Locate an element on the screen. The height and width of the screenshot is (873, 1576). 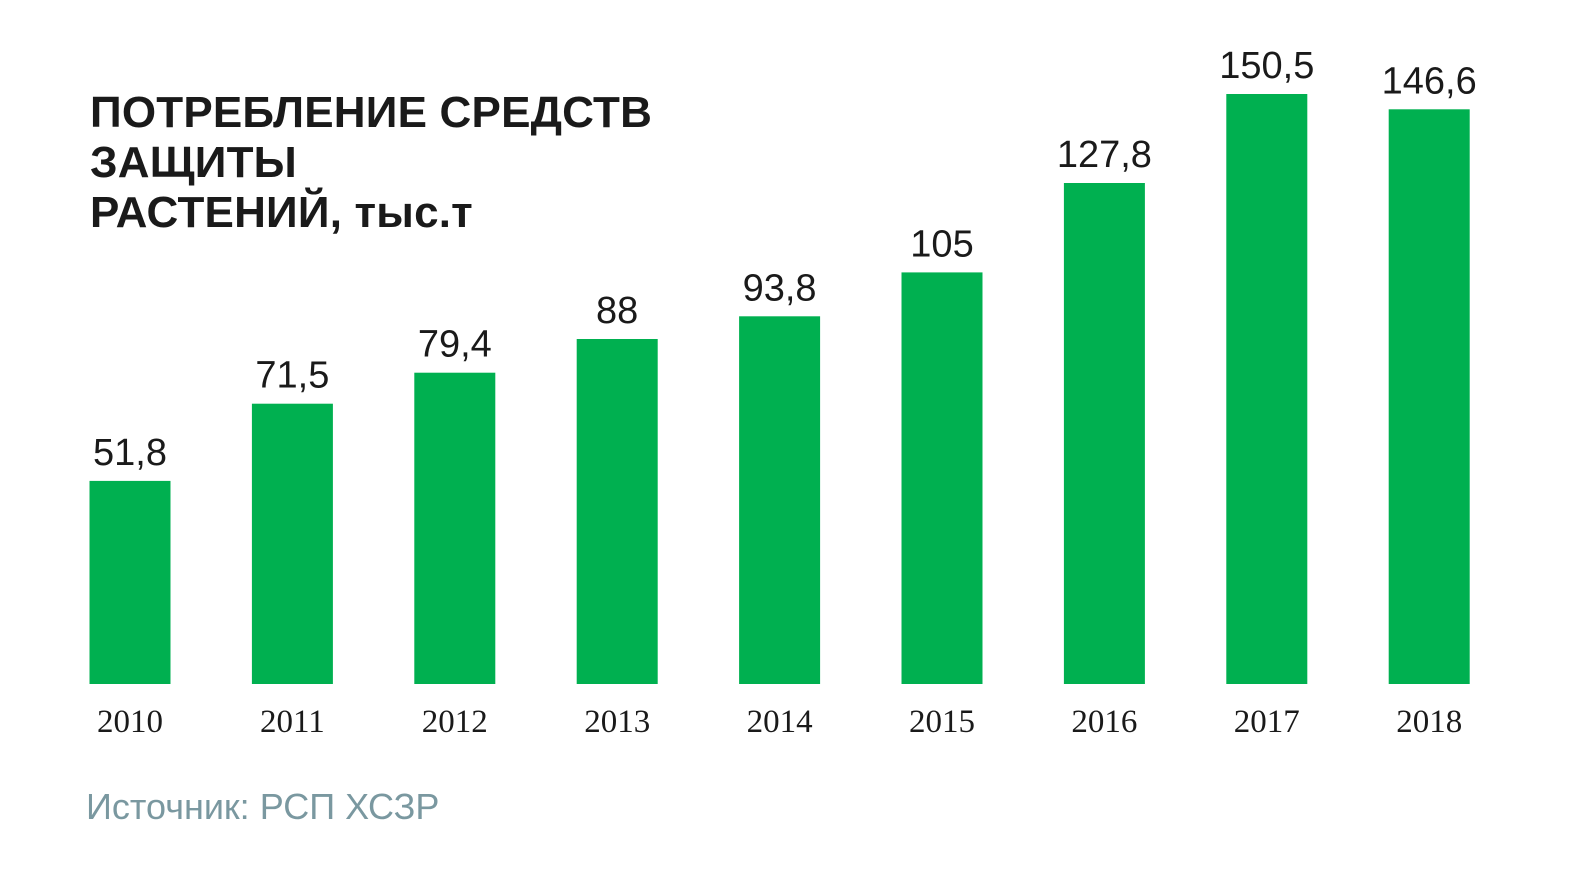
bar-2016 is located at coordinates (1104, 433).